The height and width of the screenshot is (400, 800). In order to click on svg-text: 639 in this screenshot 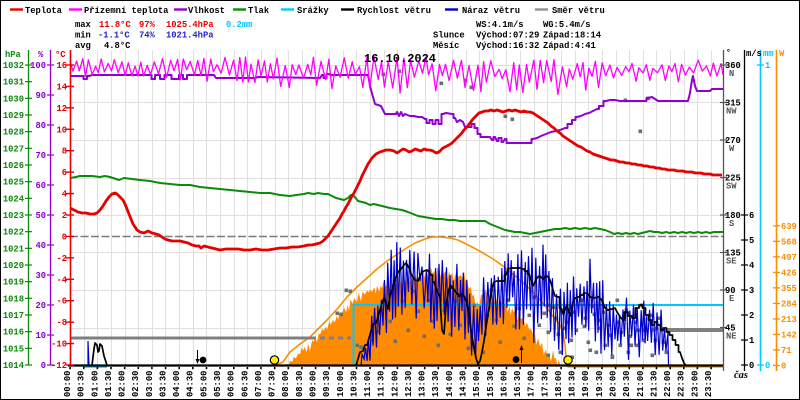, I will do `click(789, 227)`.